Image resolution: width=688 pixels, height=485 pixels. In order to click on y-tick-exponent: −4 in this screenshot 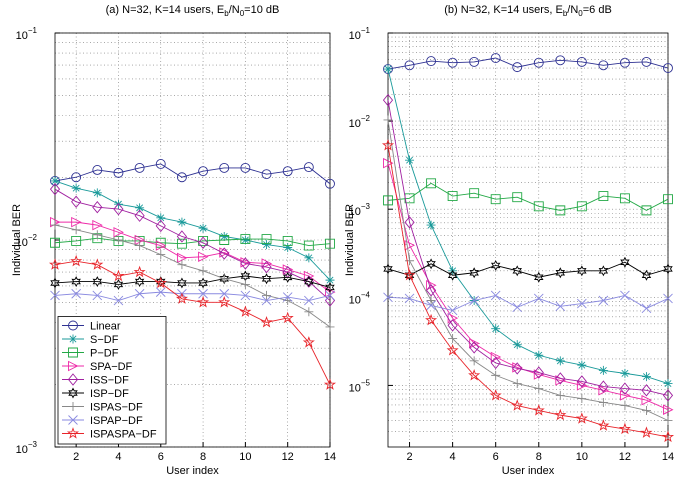, I will do `click(366, 294)`.